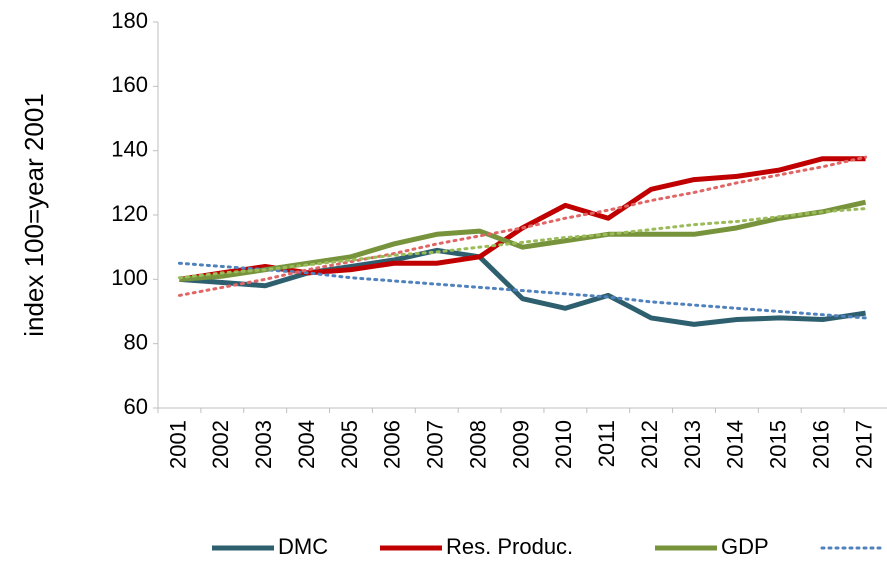 This screenshot has height=568, width=887. I want to click on x-tick-label: 2001, so click(177, 444).